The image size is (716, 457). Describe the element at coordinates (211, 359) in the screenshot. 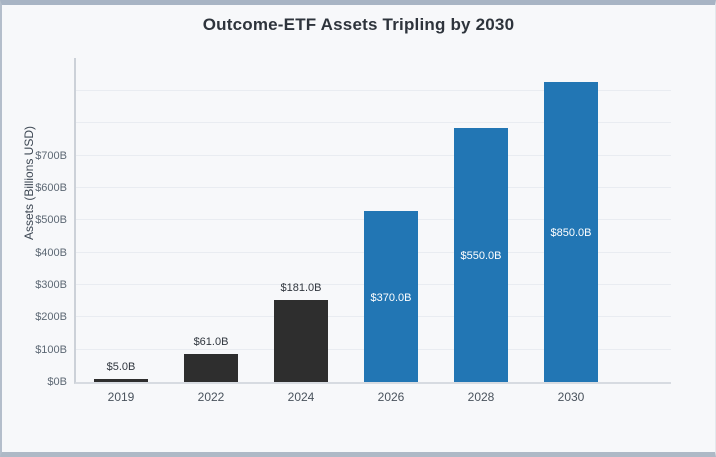

I see `bar-2022: $61.0B` at that location.